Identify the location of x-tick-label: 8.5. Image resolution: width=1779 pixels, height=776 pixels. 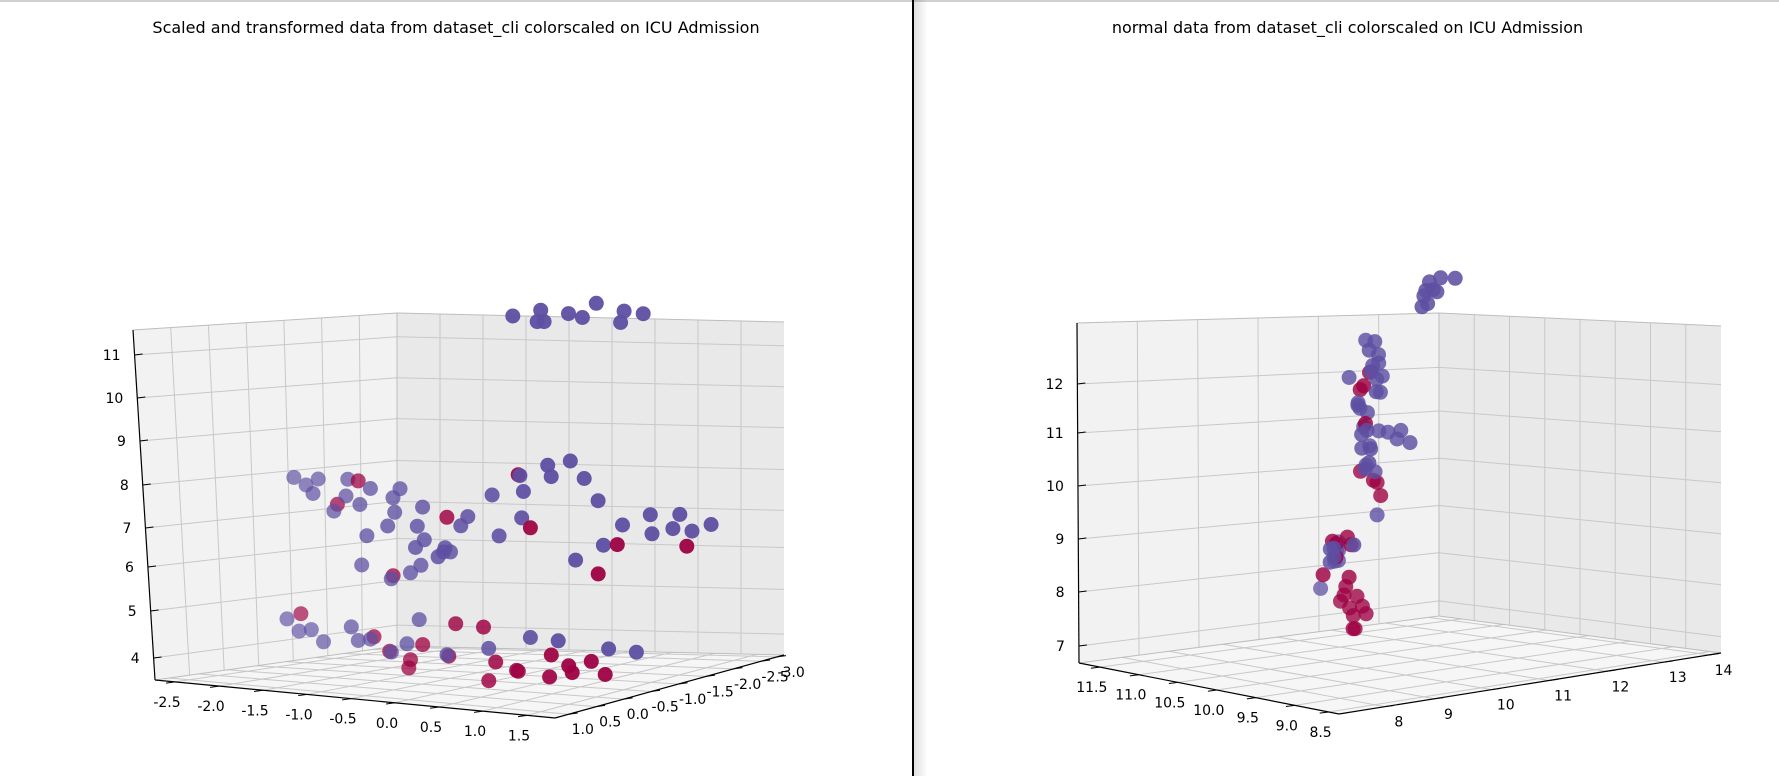
(1320, 733).